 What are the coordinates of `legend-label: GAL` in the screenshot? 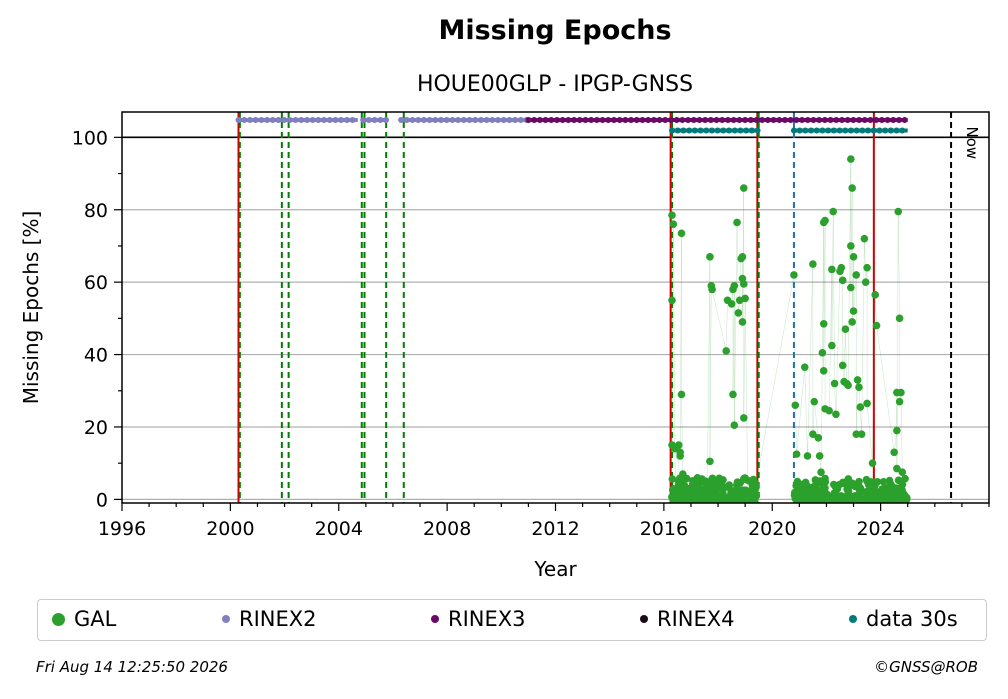 It's located at (95, 619).